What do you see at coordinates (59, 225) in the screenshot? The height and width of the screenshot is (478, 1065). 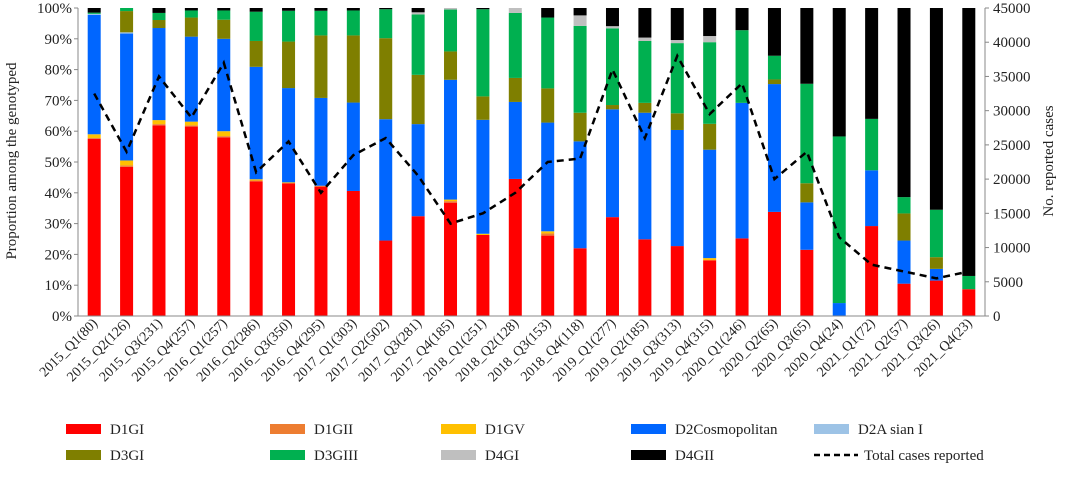 I see `y-tick-label: 30%` at bounding box center [59, 225].